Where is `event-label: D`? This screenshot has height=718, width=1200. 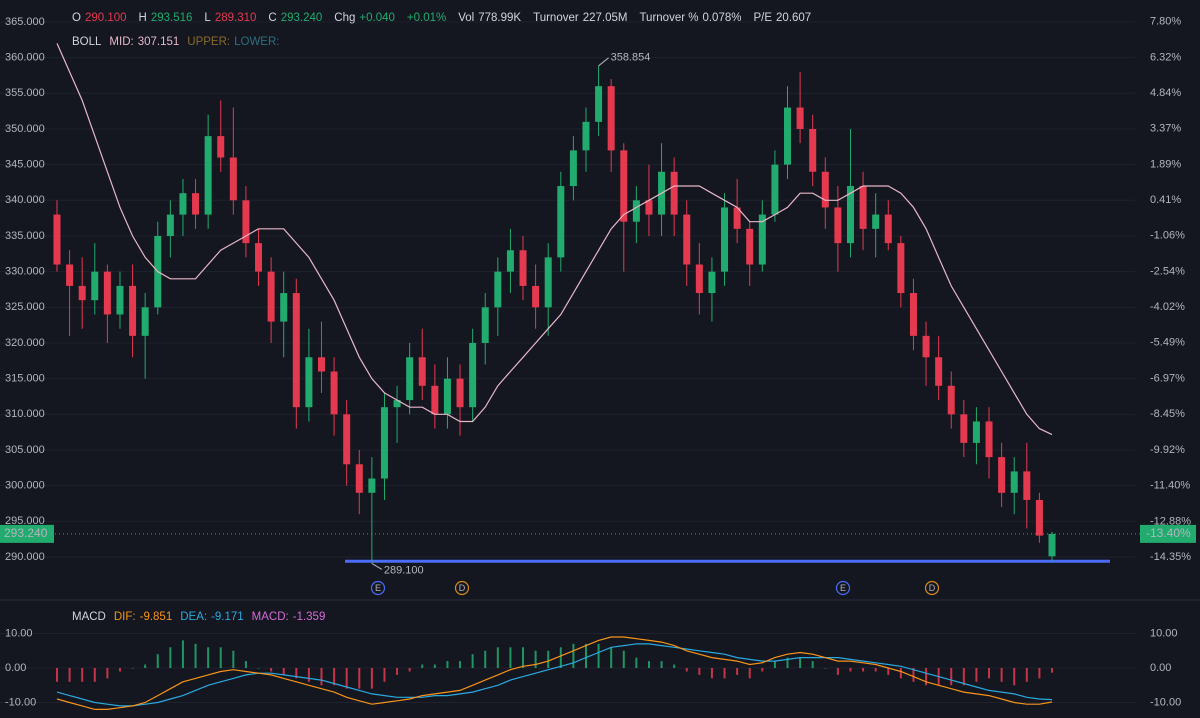 event-label: D is located at coordinates (932, 588).